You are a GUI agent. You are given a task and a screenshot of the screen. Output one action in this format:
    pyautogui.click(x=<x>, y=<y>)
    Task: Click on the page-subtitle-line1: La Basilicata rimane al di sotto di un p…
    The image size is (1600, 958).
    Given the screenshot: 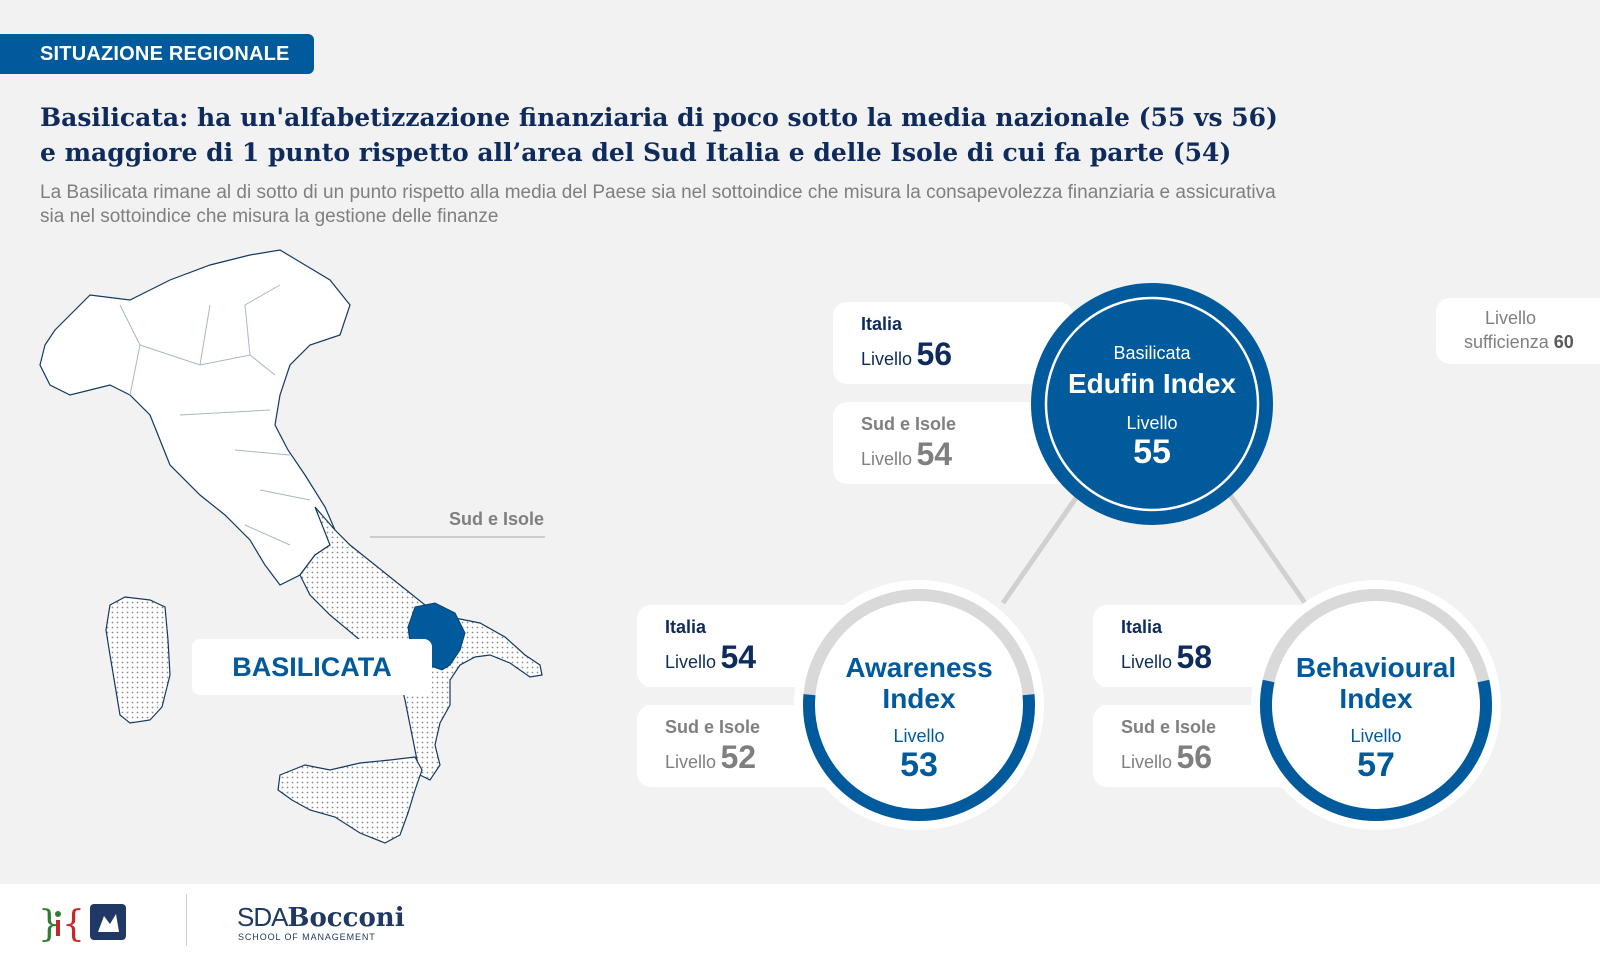 What is the action you would take?
    pyautogui.click(x=658, y=192)
    